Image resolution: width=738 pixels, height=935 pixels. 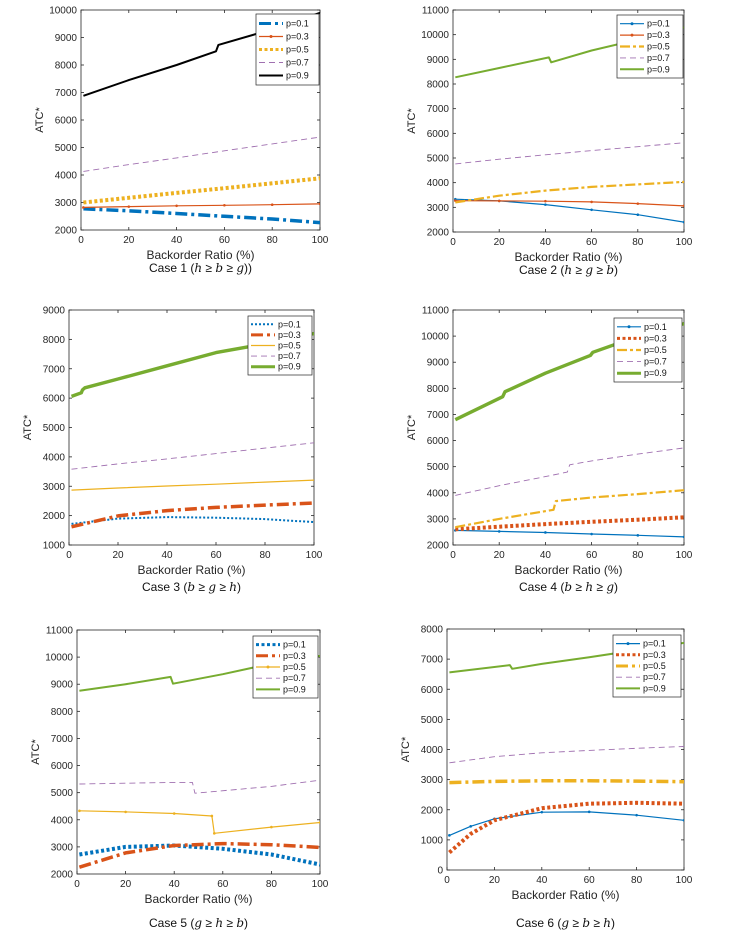 I want to click on y-tick-label: 10000, so click(x=435, y=35).